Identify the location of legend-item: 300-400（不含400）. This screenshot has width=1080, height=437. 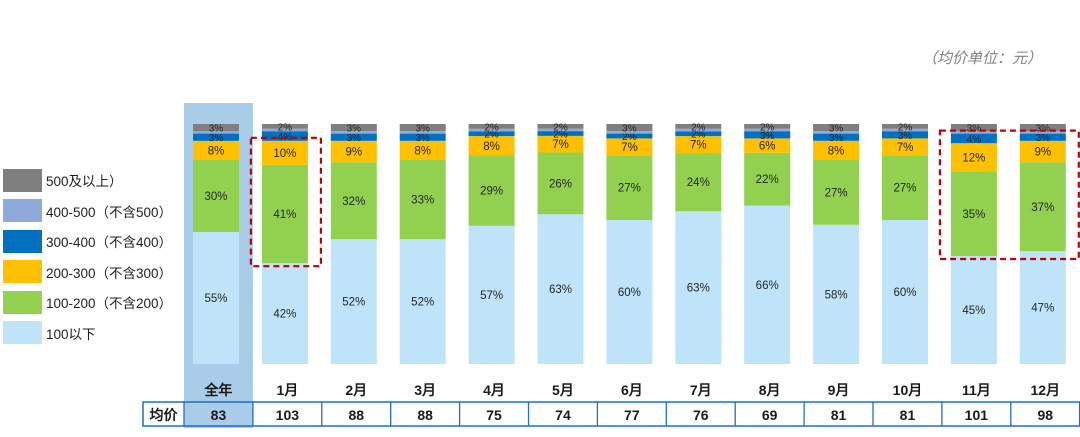
(87, 241).